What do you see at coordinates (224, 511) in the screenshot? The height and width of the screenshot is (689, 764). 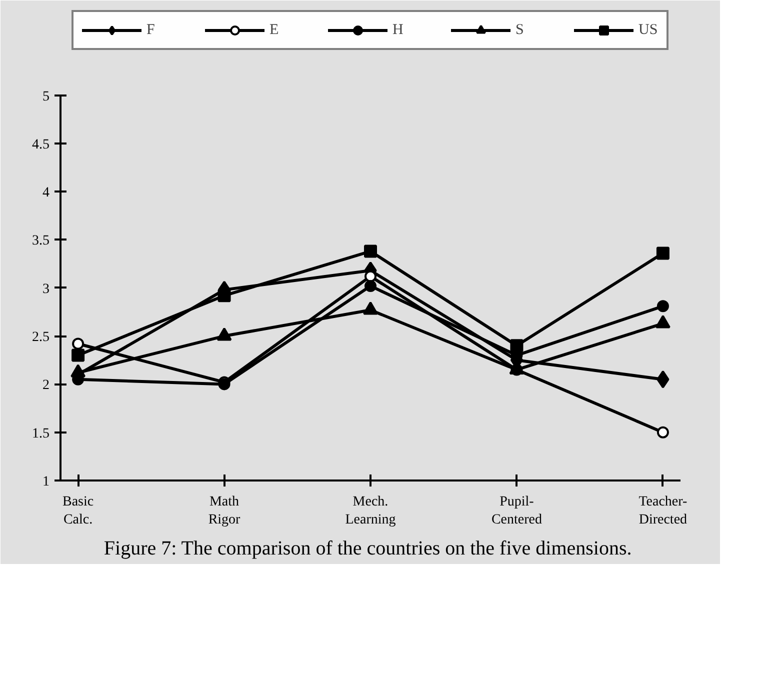 I see `x-tick-label: Math Rigor` at bounding box center [224, 511].